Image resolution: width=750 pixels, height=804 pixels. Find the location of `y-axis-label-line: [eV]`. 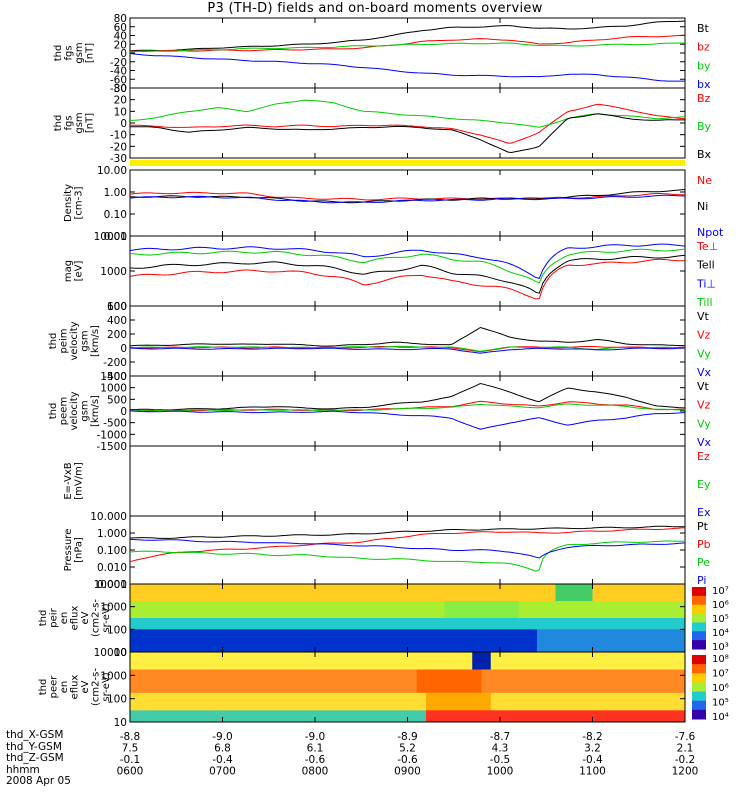

y-axis-label-line: [eV] is located at coordinates (79, 271).